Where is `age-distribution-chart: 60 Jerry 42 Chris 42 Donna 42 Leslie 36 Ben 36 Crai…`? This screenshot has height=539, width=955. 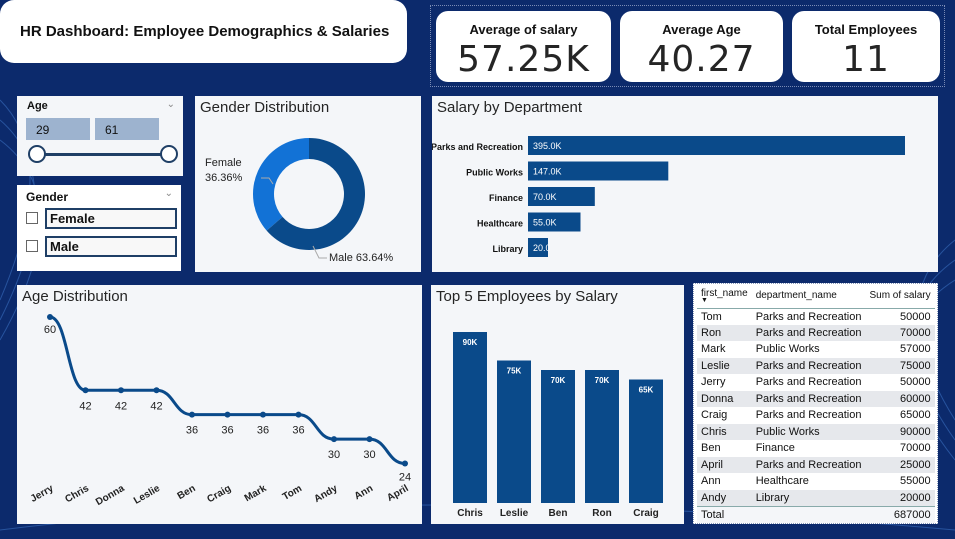
age-distribution-chart: 60 Jerry 42 Chris 42 Donna 42 Leslie 36 Ben 36 Crai… is located at coordinates (220, 411).